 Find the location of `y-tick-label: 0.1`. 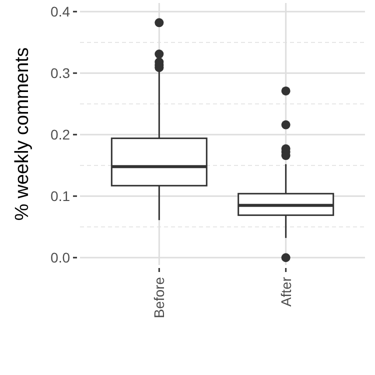

y-tick-label: 0.1 is located at coordinates (60, 196).